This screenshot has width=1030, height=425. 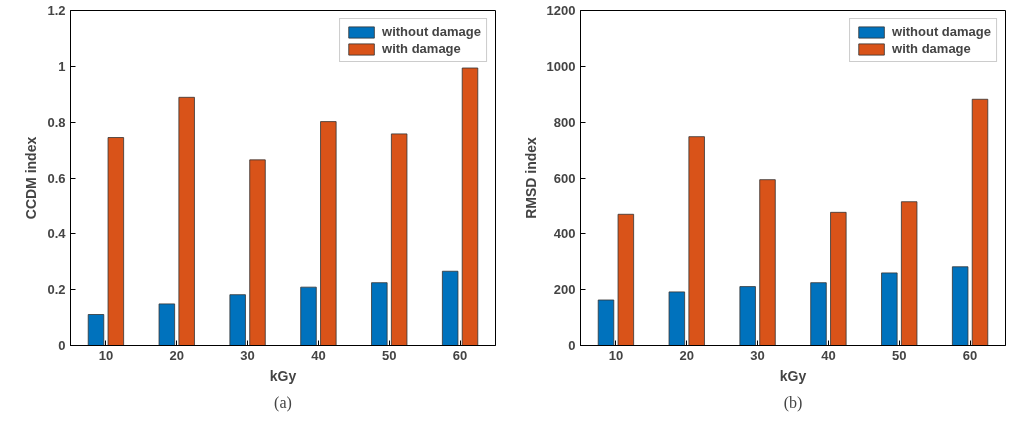 I want to click on y-tick-label: 600, so click(x=564, y=178).